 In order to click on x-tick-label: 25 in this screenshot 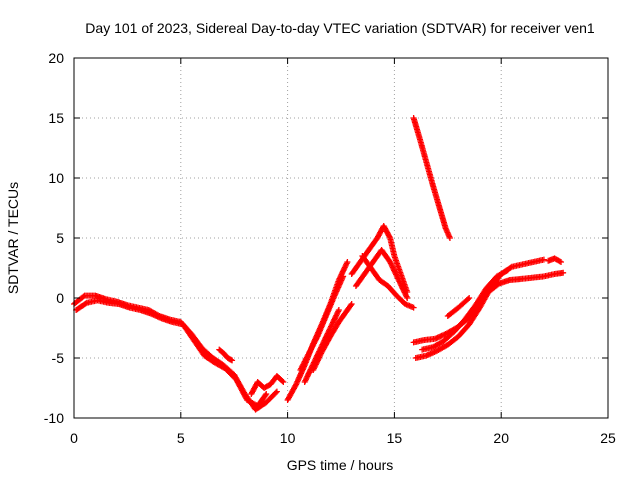, I will do `click(608, 438)`.